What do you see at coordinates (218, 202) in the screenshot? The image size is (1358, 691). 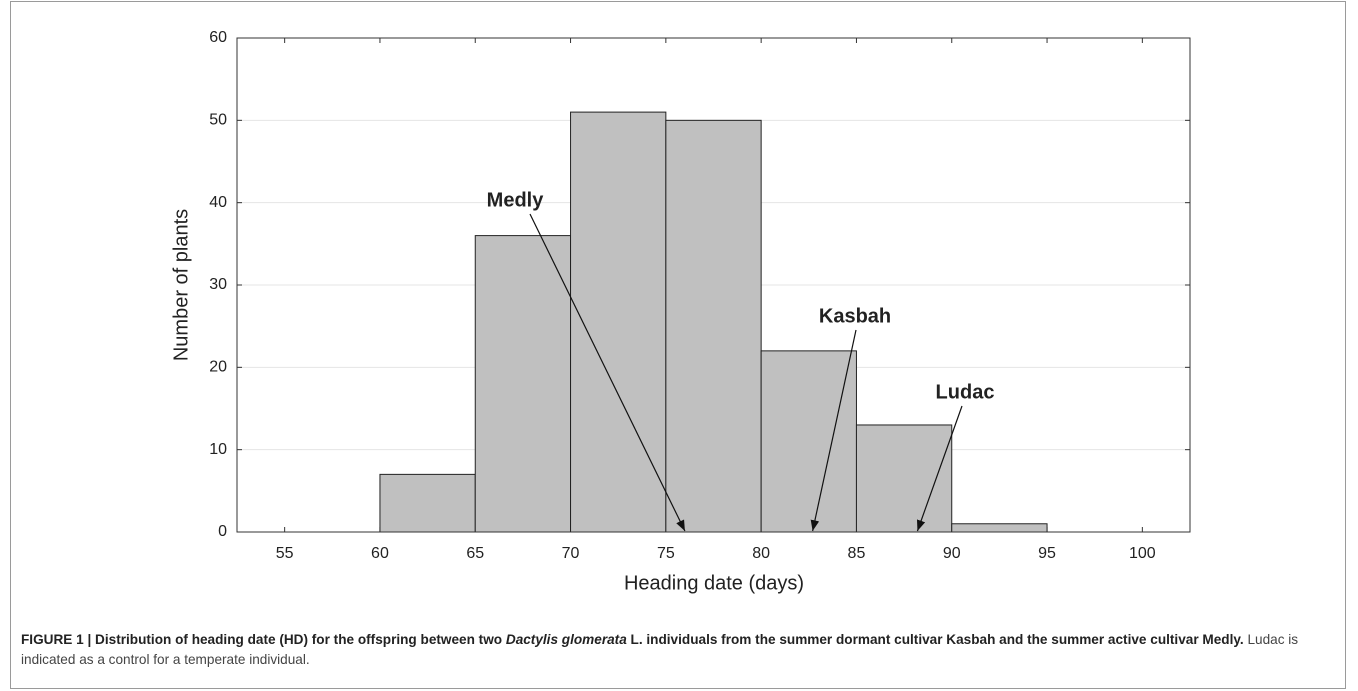 I see `y-tick-label: 40` at bounding box center [218, 202].